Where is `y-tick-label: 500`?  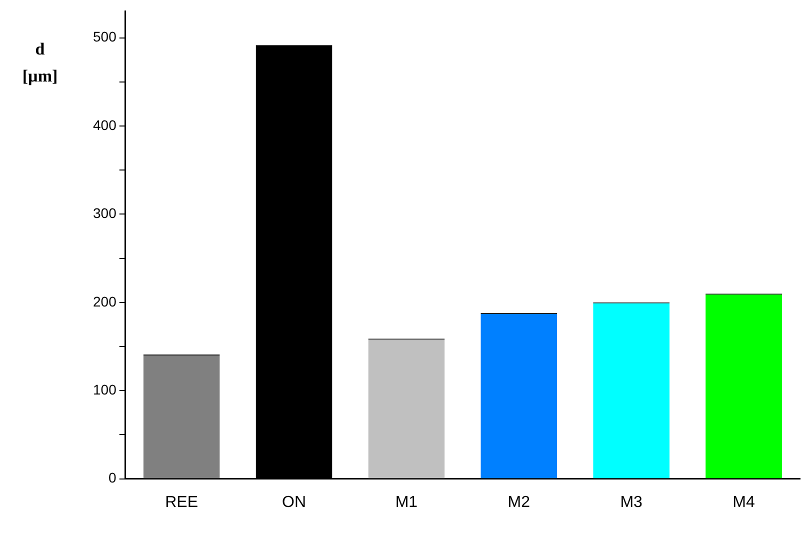 y-tick-label: 500 is located at coordinates (105, 36).